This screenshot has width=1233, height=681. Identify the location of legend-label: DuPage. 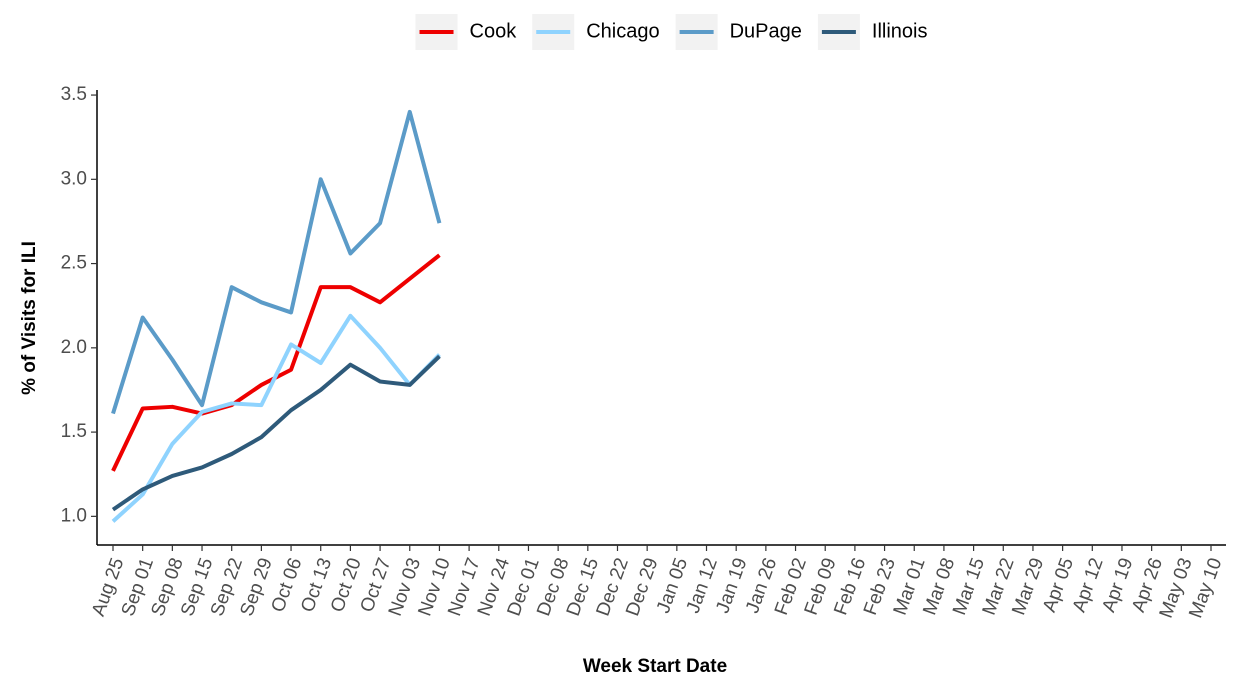
(766, 31).